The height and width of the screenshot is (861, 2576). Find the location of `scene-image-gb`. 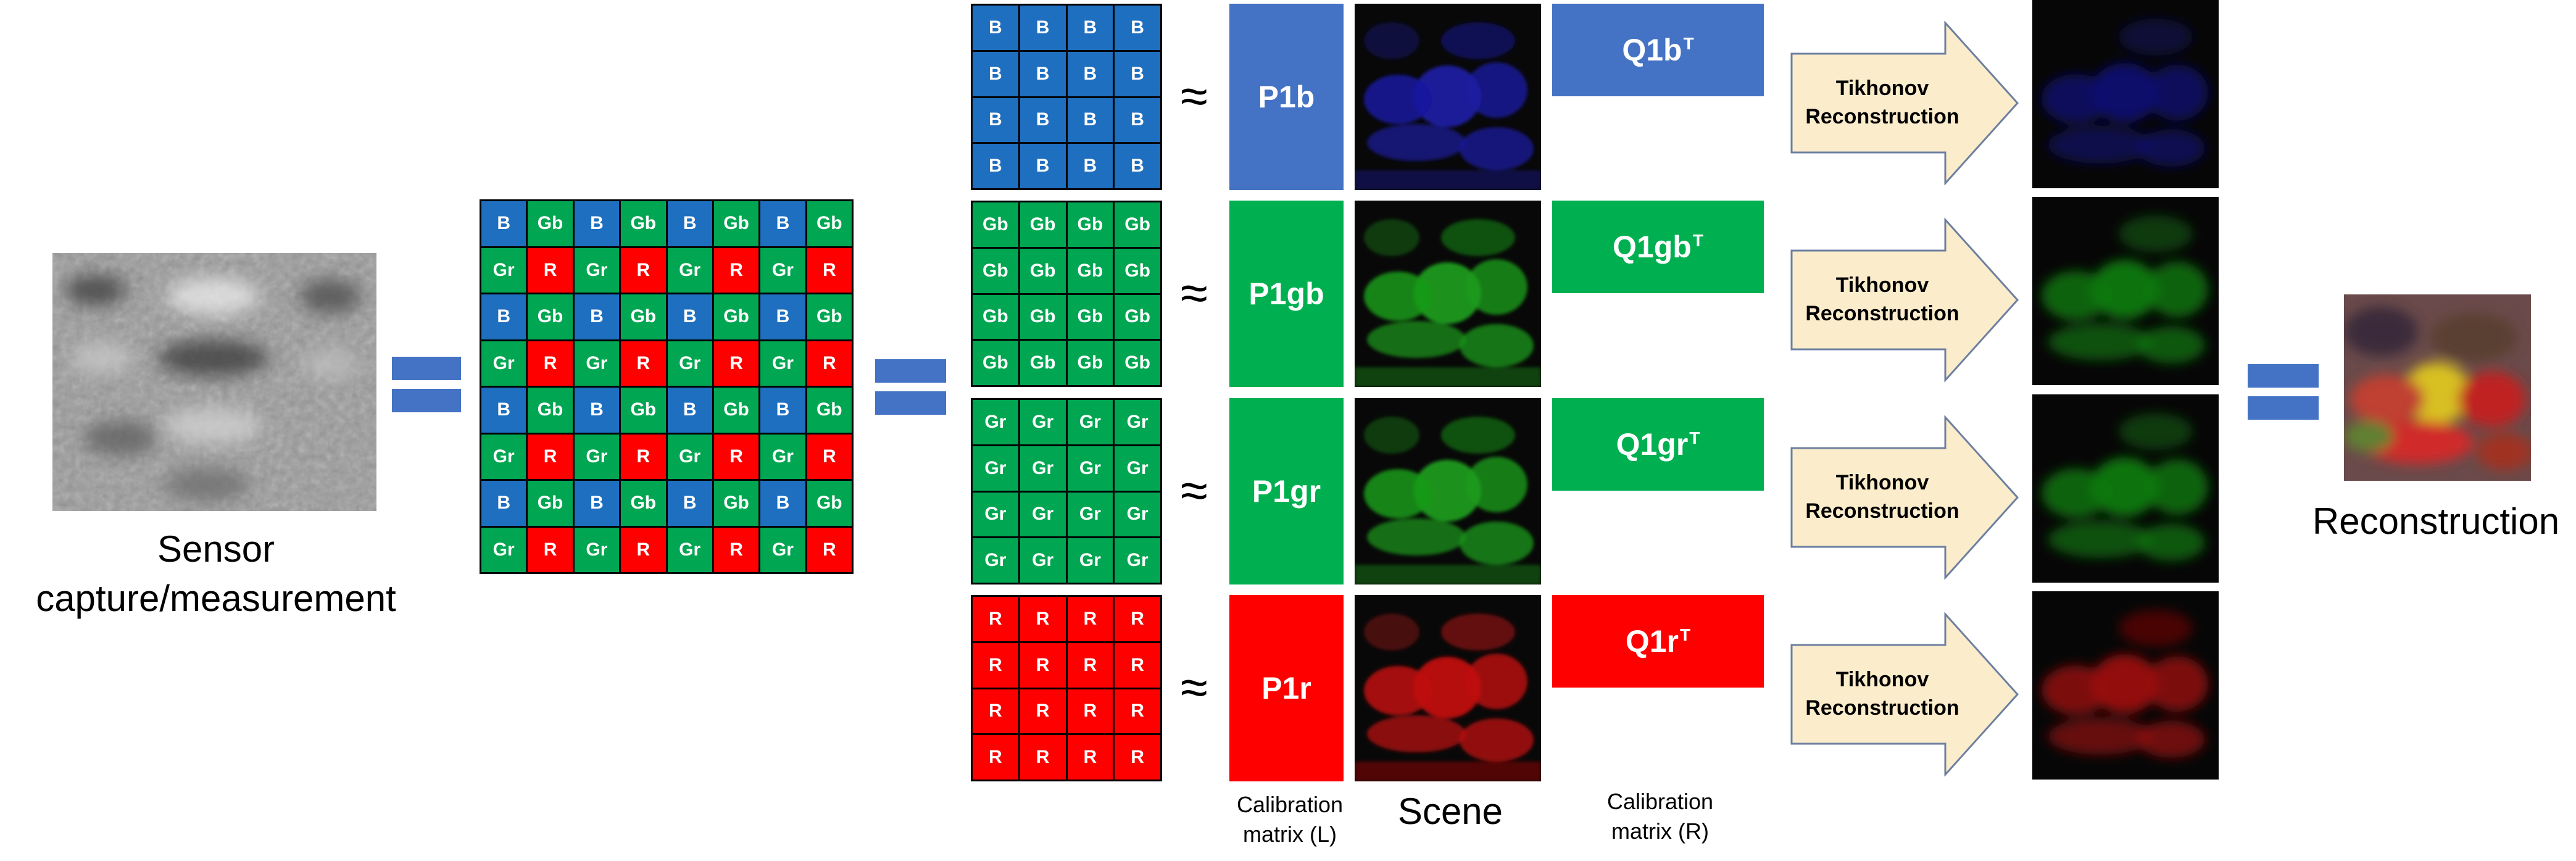

scene-image-gb is located at coordinates (1448, 294).